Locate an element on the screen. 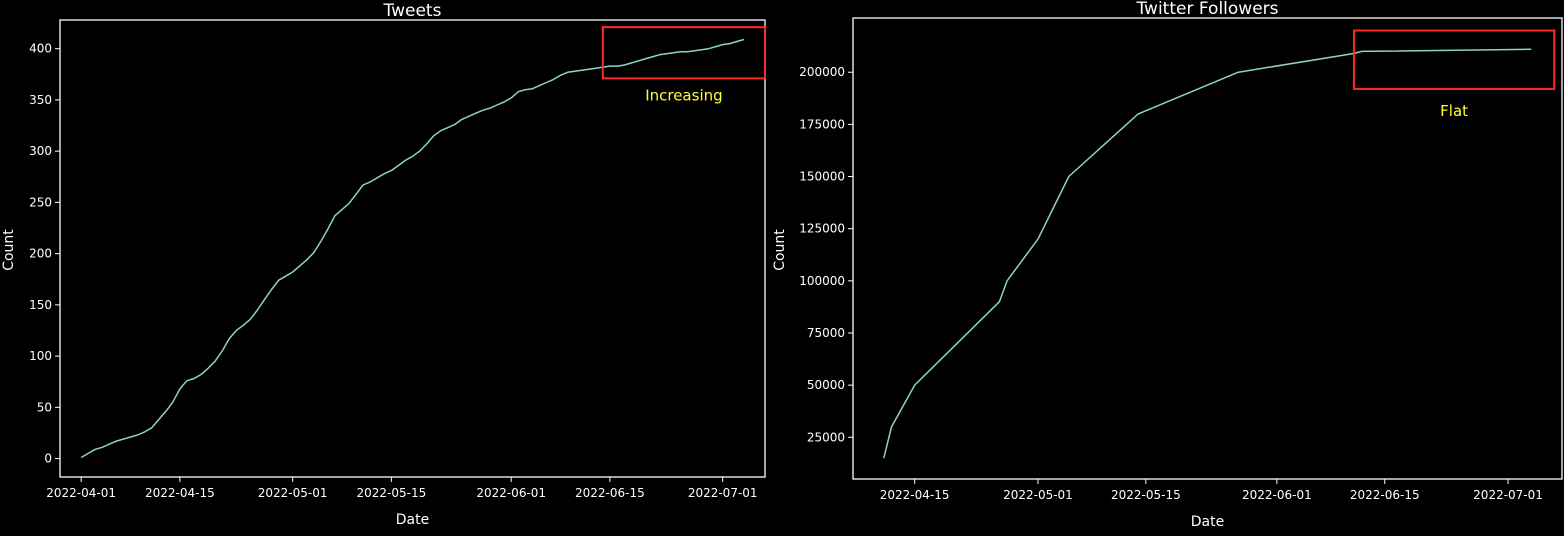 Image resolution: width=1564 pixels, height=536 pixels. followers-chart-title: Twitter Followers is located at coordinates (1206, 9).